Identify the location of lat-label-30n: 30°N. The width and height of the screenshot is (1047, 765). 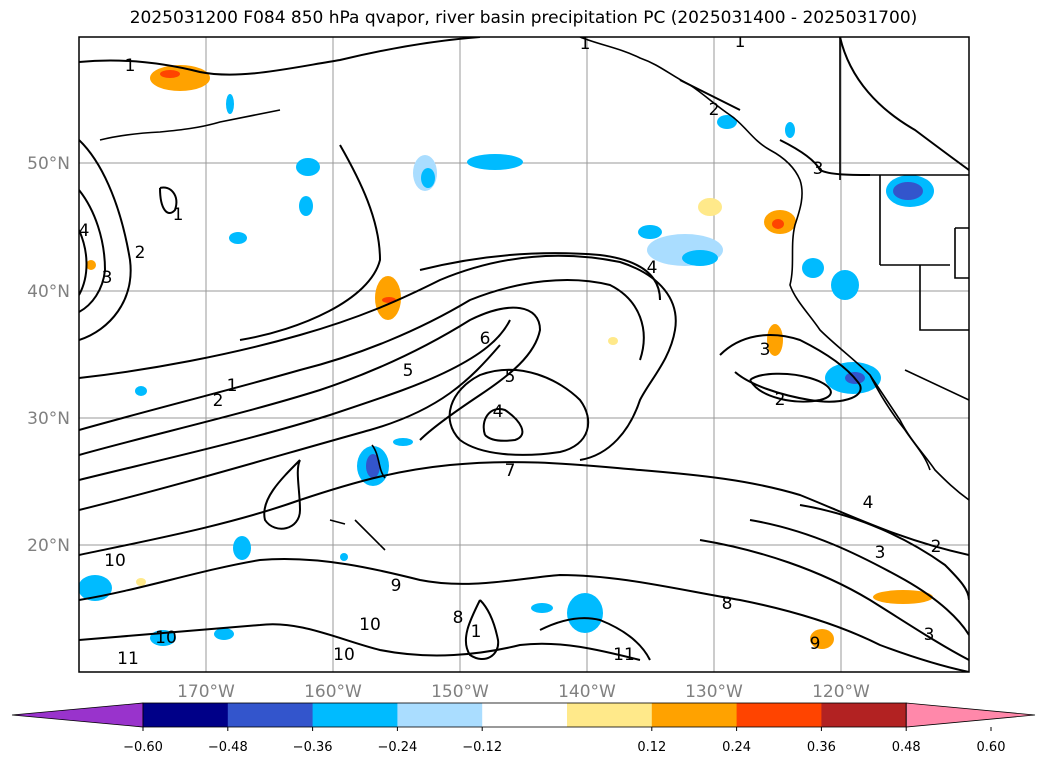
(48, 419).